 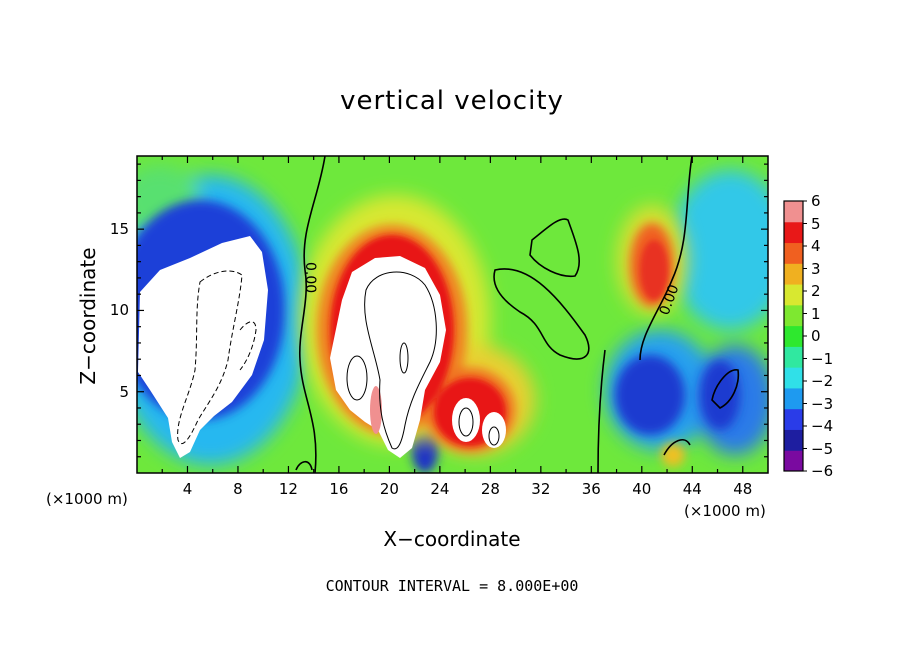 I want to click on colorbar-tick-label: −4, so click(x=822, y=426).